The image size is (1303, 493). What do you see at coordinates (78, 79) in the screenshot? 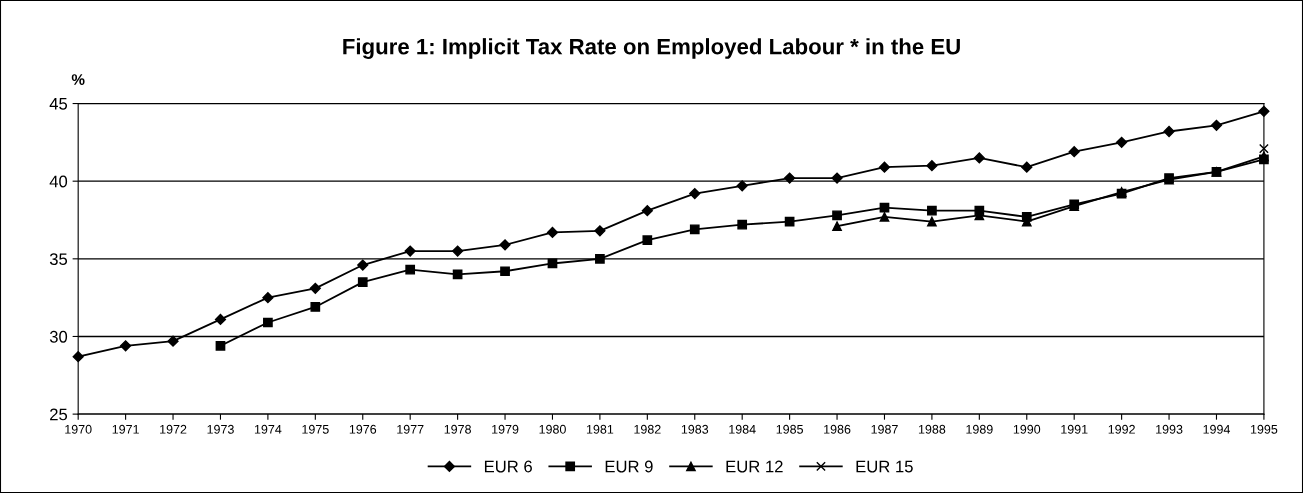
I see `y-axis-title: %` at bounding box center [78, 79].